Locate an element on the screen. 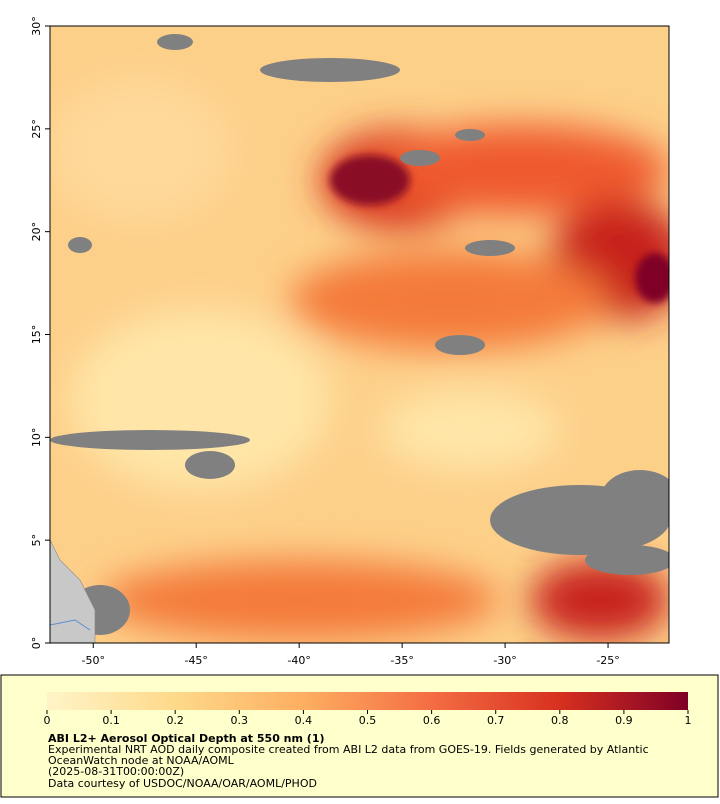  x-tick-label: -30° is located at coordinates (504, 660).